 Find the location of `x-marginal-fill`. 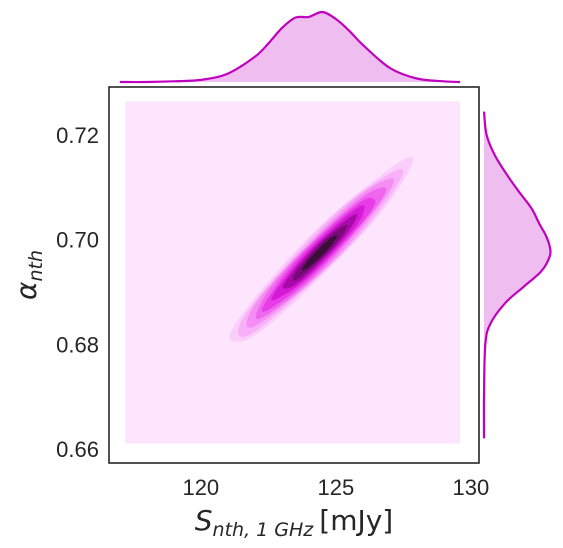

x-marginal-fill is located at coordinates (290, 47).